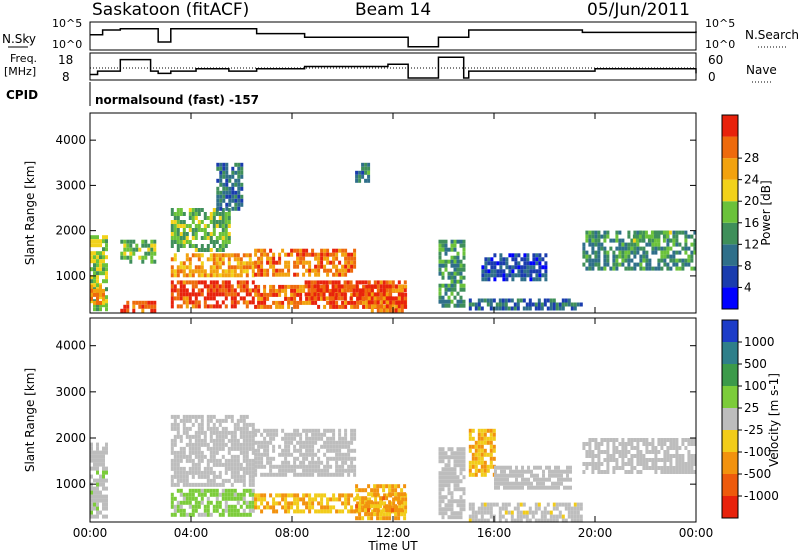 This screenshot has width=800, height=554. I want to click on power-cbar-tick-label: 16, so click(751, 223).